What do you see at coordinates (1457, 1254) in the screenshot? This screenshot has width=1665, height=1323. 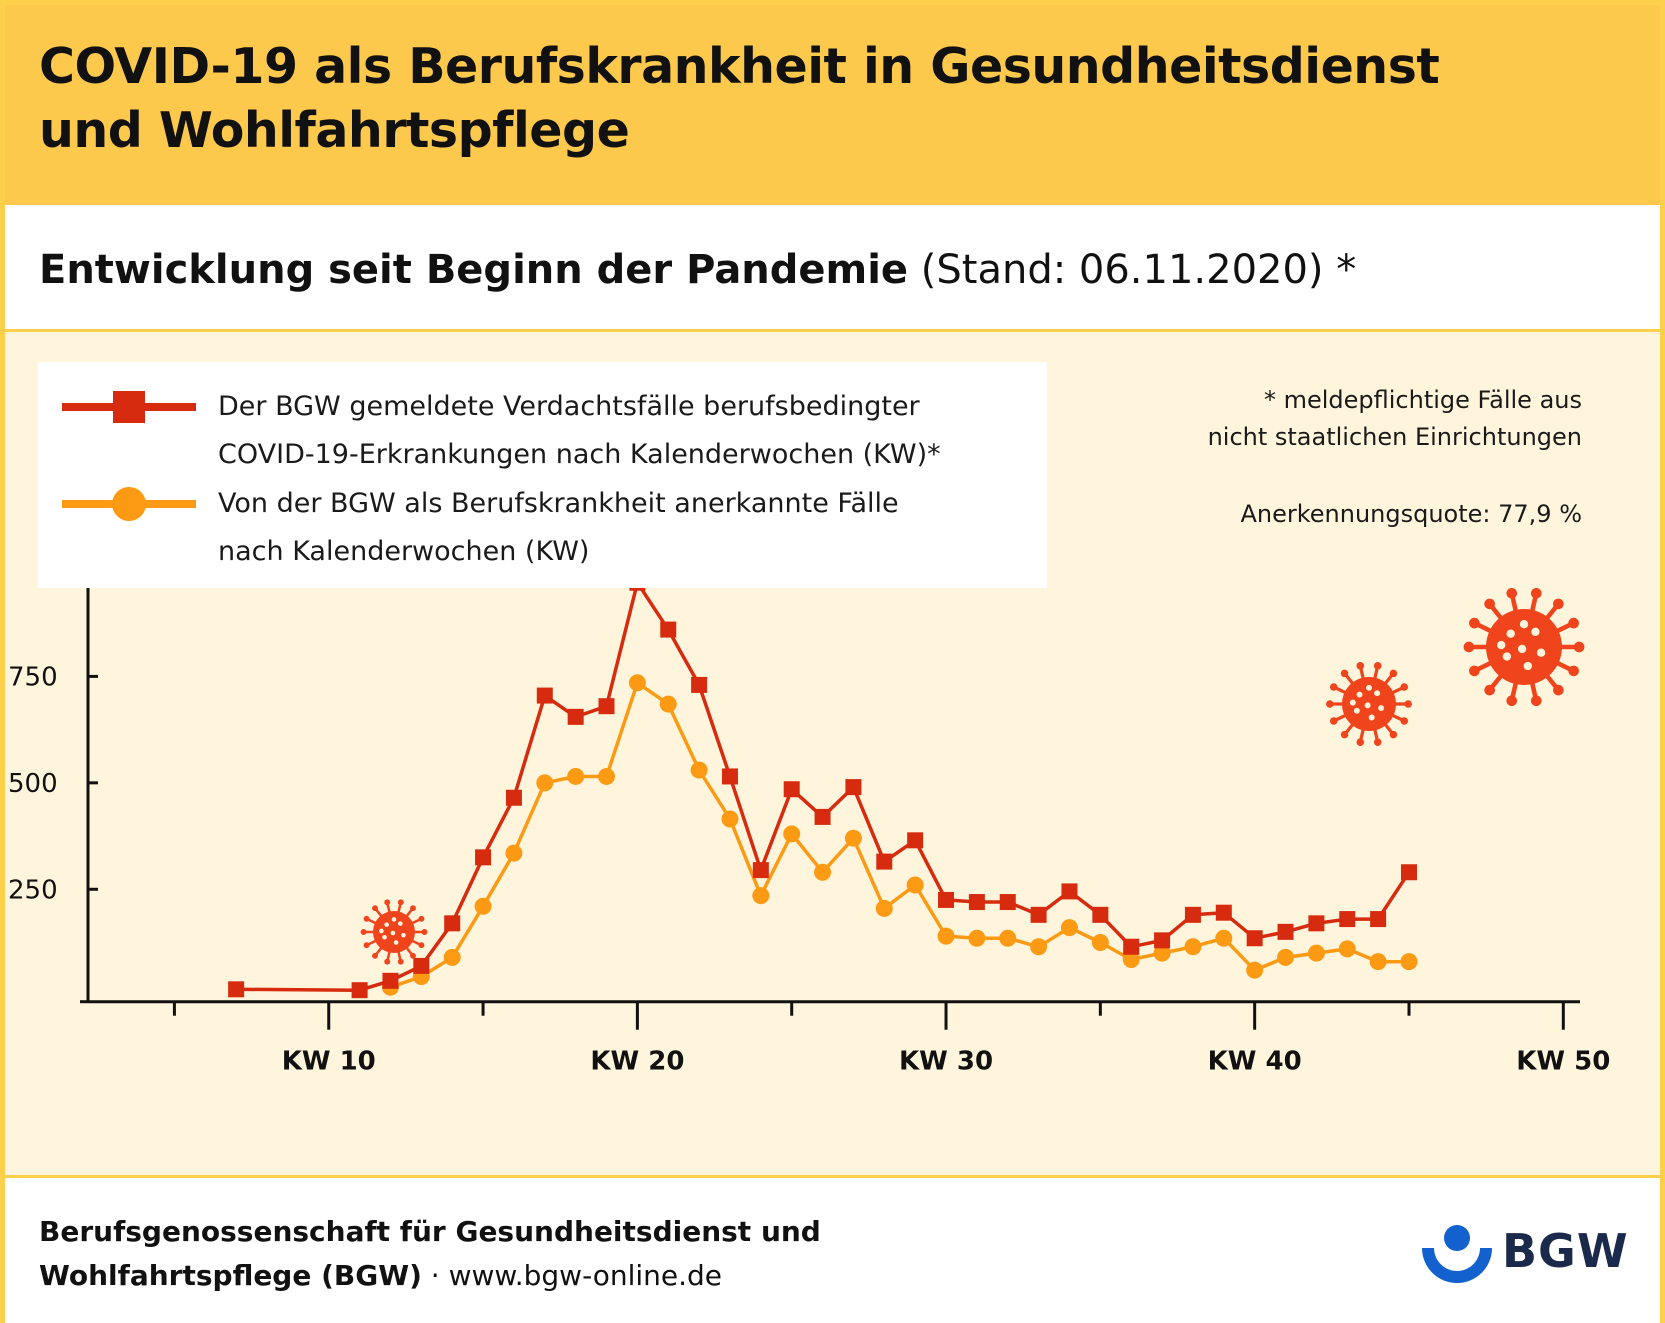 I see `bgw-logo-icon` at bounding box center [1457, 1254].